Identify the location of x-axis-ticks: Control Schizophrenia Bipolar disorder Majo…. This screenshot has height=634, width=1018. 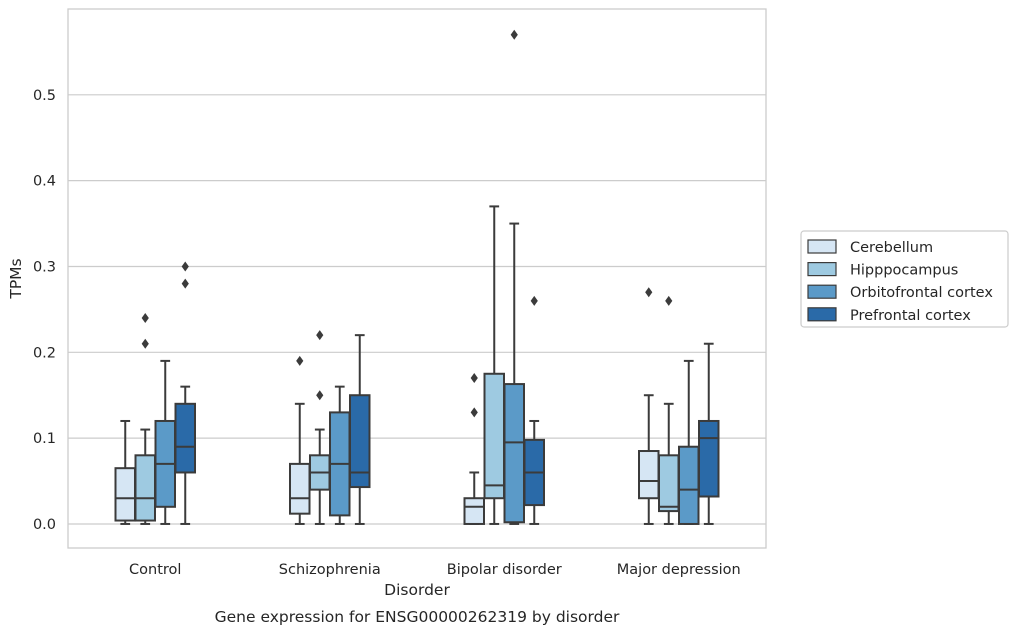
(435, 570).